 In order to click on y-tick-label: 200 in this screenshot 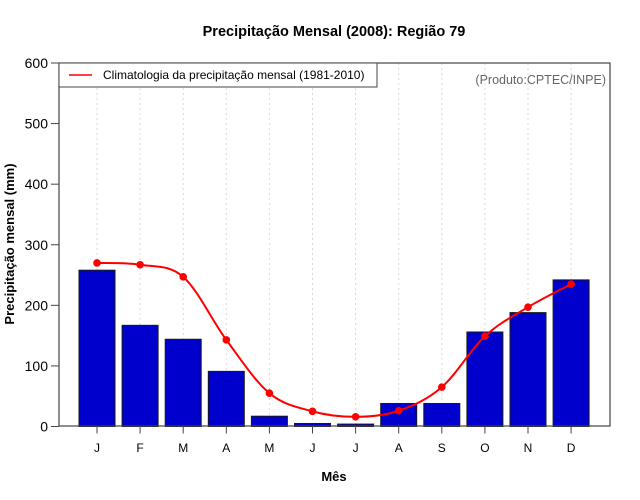, I will do `click(37, 305)`.